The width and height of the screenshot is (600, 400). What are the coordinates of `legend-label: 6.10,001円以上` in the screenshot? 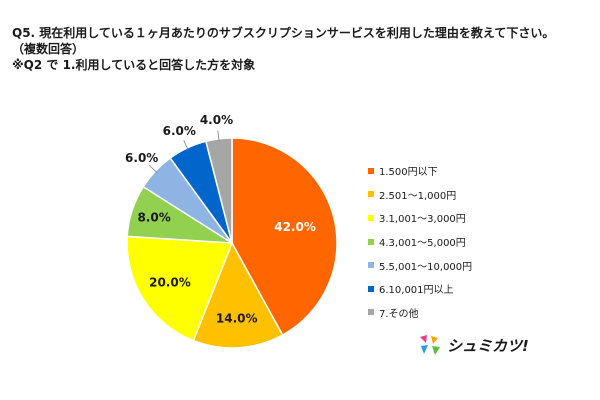 It's located at (416, 291).